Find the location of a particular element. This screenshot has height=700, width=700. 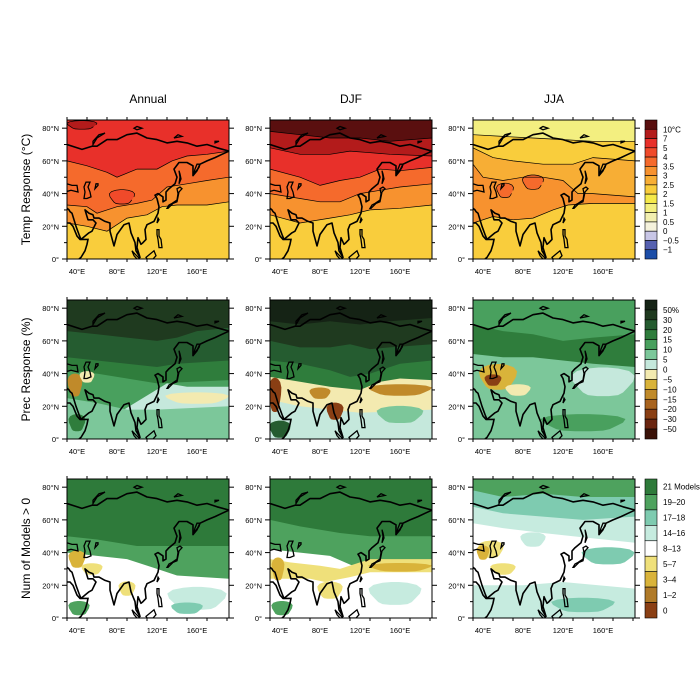

coastline is located at coordinates (351, 195).